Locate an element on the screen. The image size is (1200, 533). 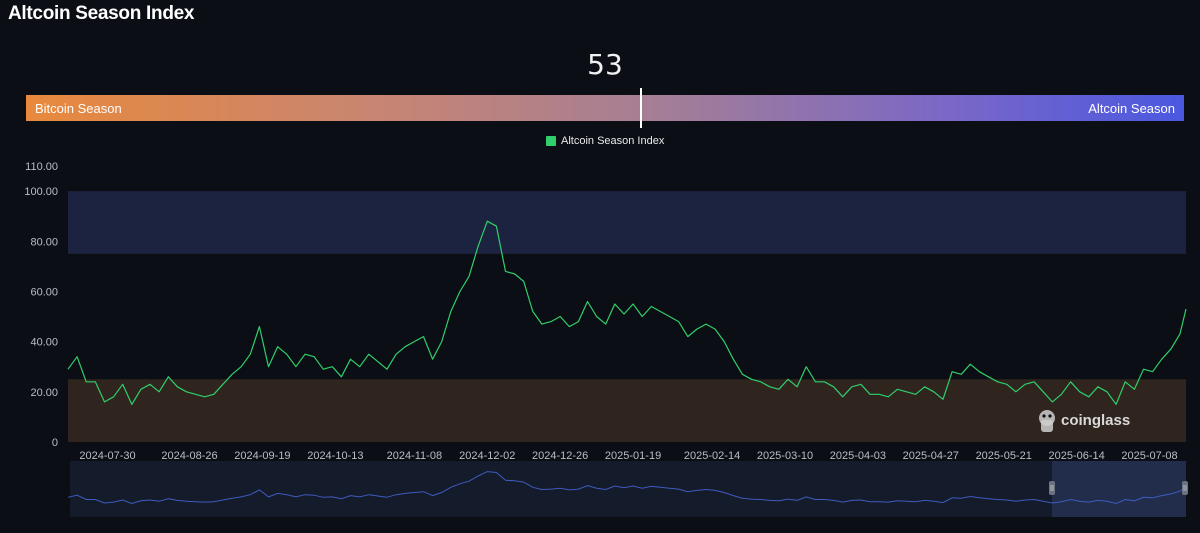
x-tick-label: 2024-11-08 is located at coordinates (414, 456).